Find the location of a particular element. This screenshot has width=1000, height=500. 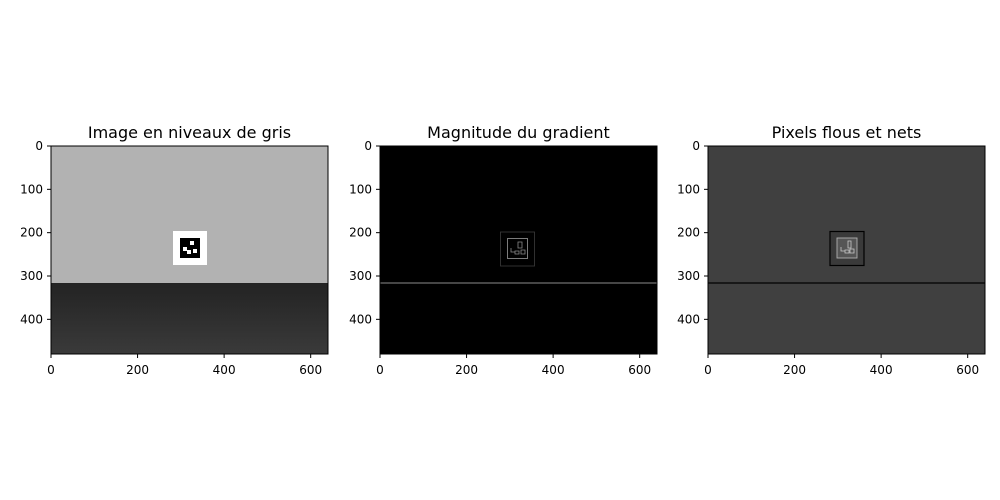

marker-region is located at coordinates (847, 248).